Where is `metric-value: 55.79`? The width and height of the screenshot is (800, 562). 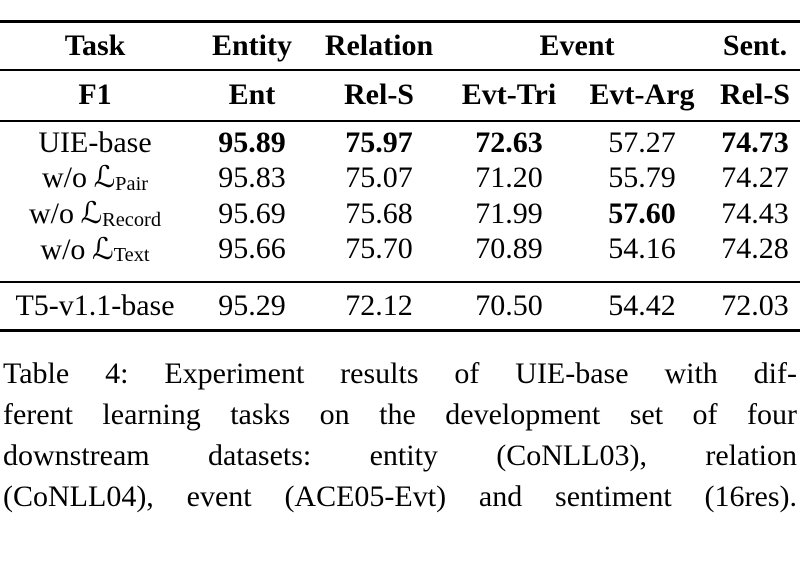 metric-value: 55.79 is located at coordinates (642, 177).